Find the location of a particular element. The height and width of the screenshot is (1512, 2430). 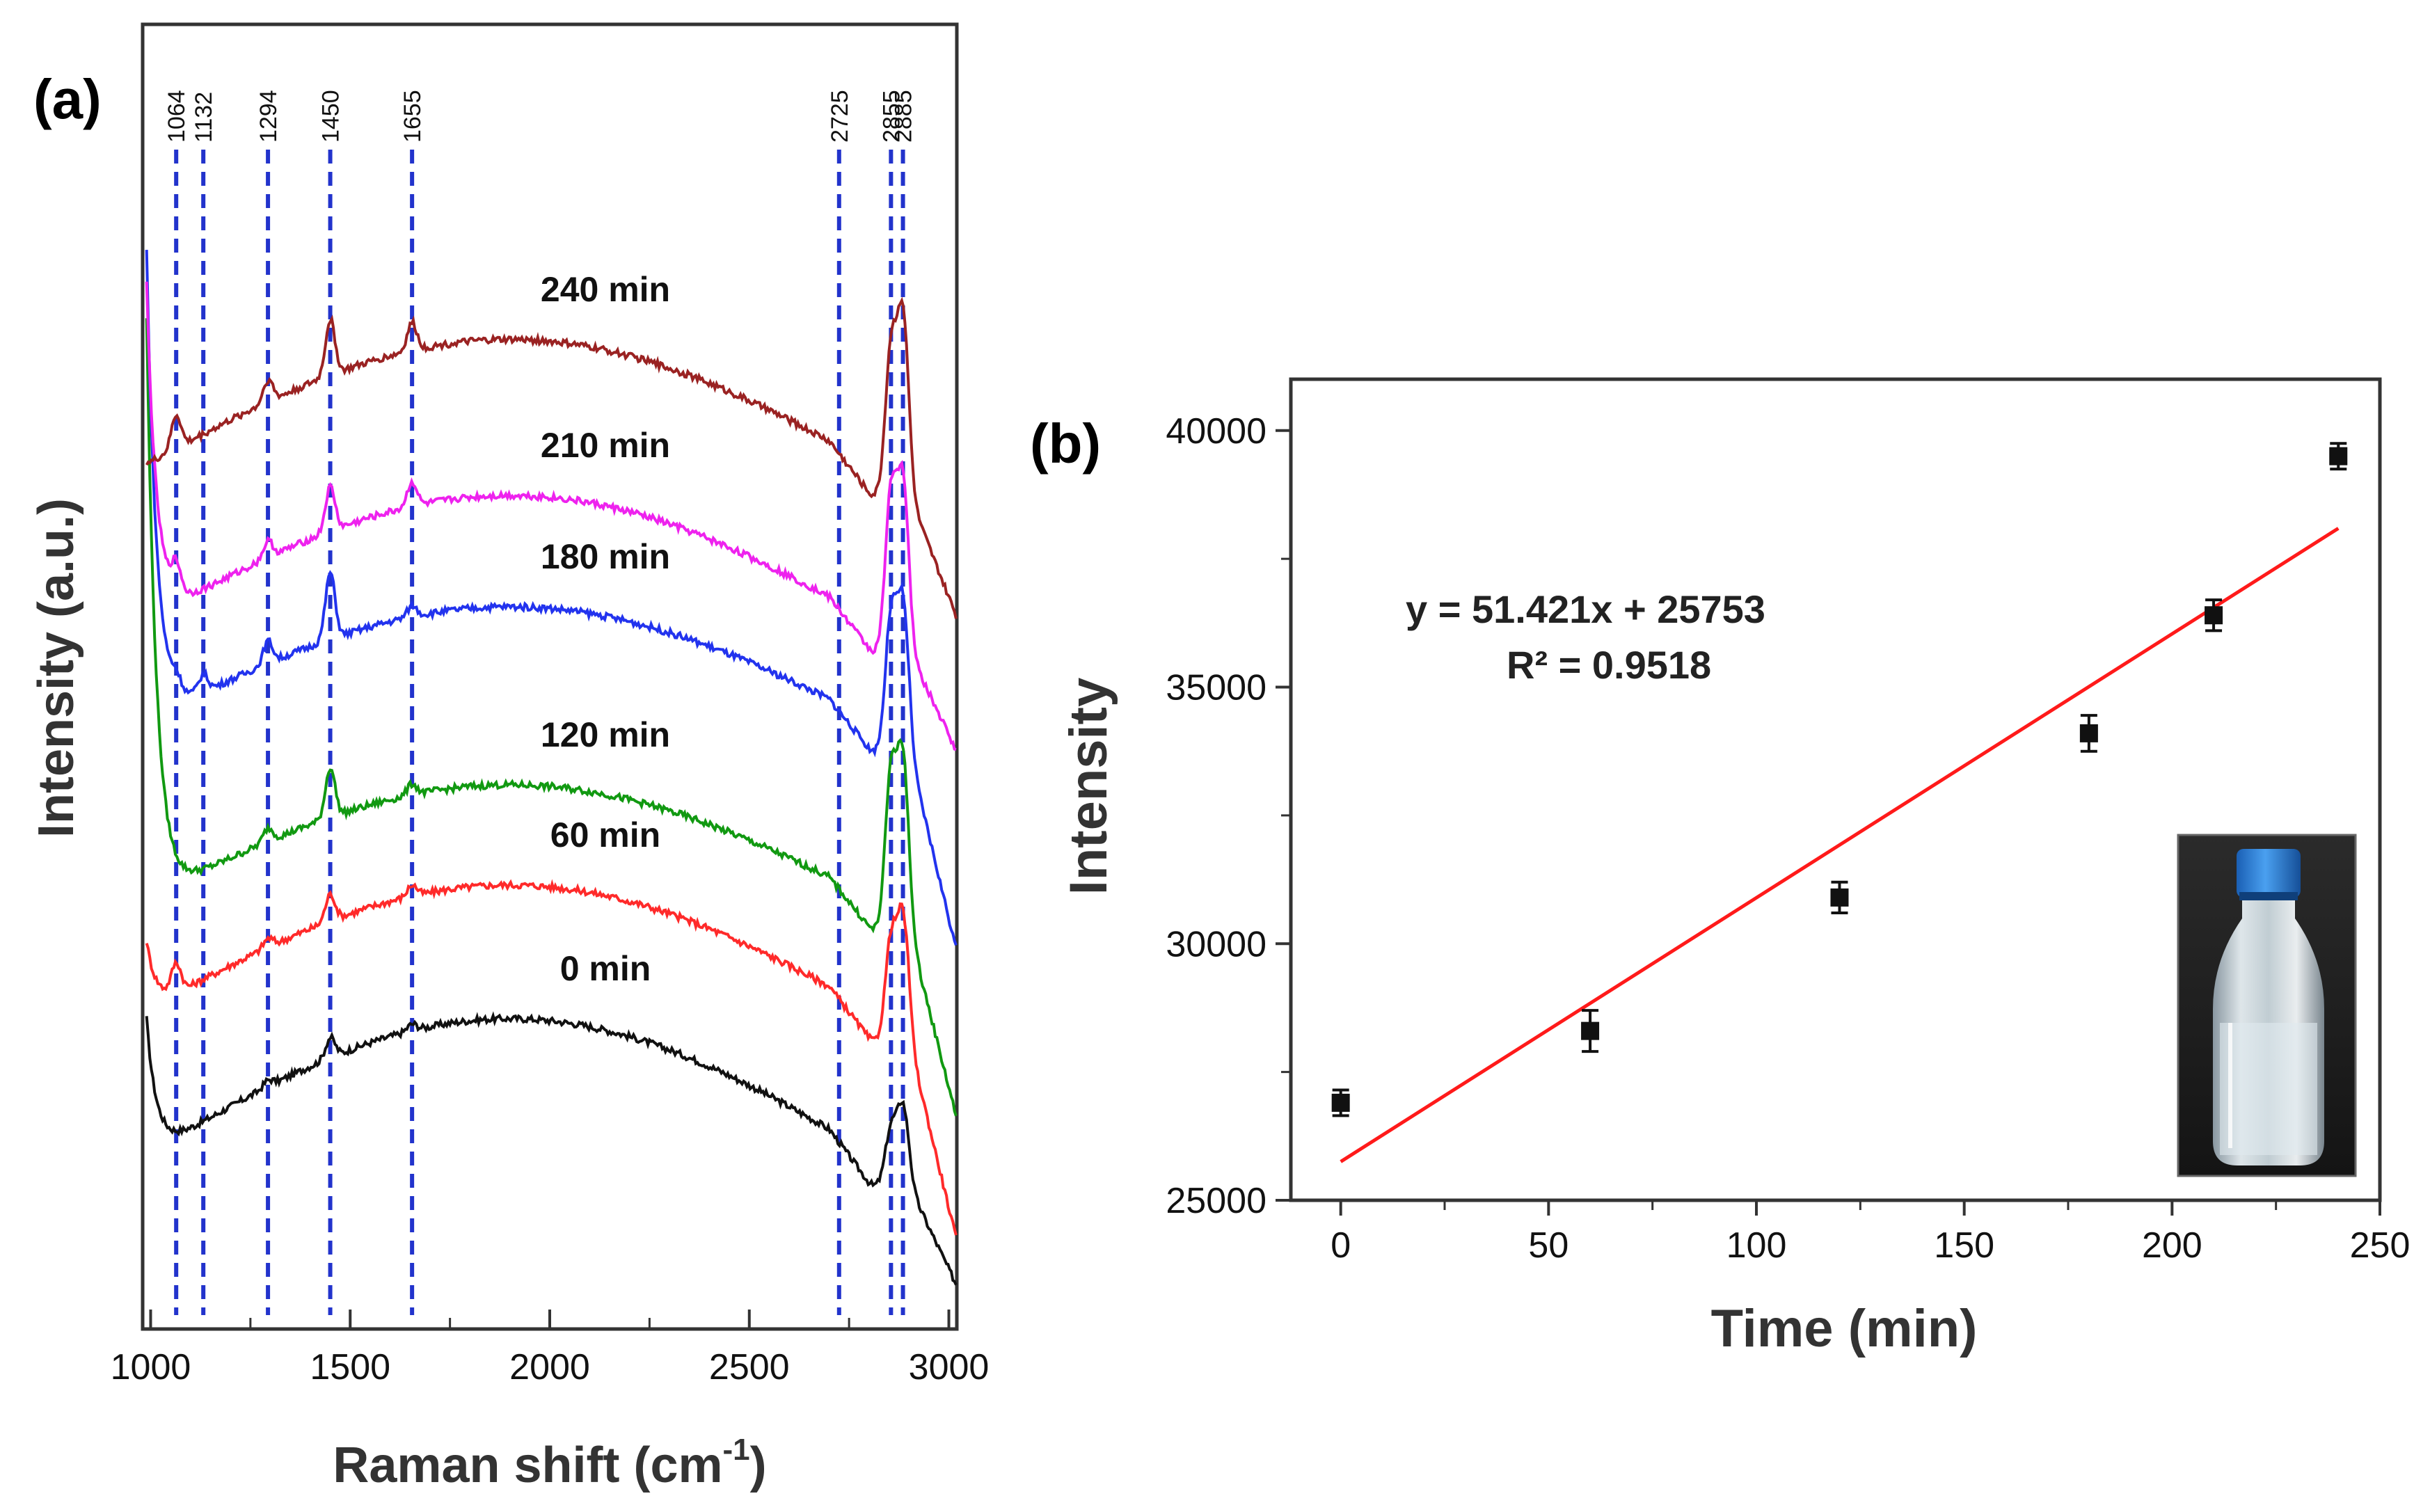

series-label-120-min: 120 min is located at coordinates (605, 734).